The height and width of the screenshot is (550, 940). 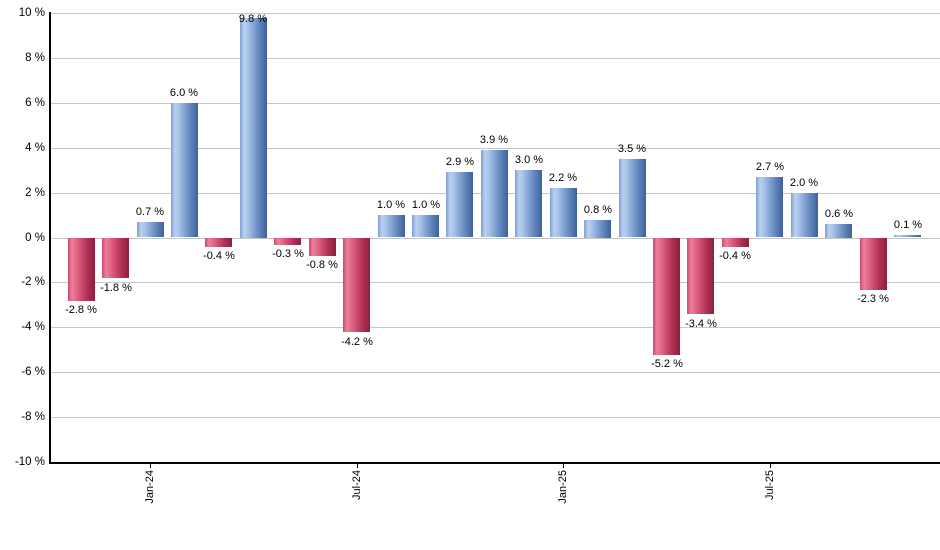 I want to click on bar-value-label: 0.1 %, so click(x=908, y=225).